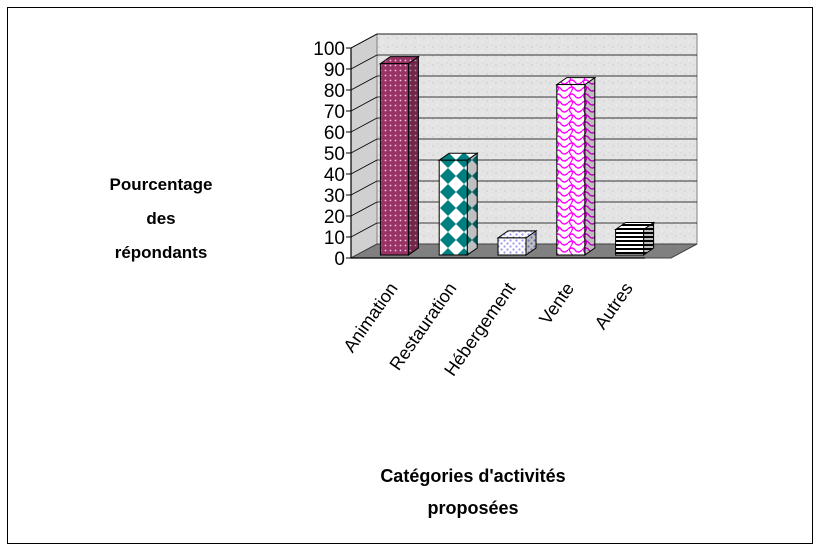  Describe the element at coordinates (334, 217) in the screenshot. I see `y-tick-label: 20` at that location.